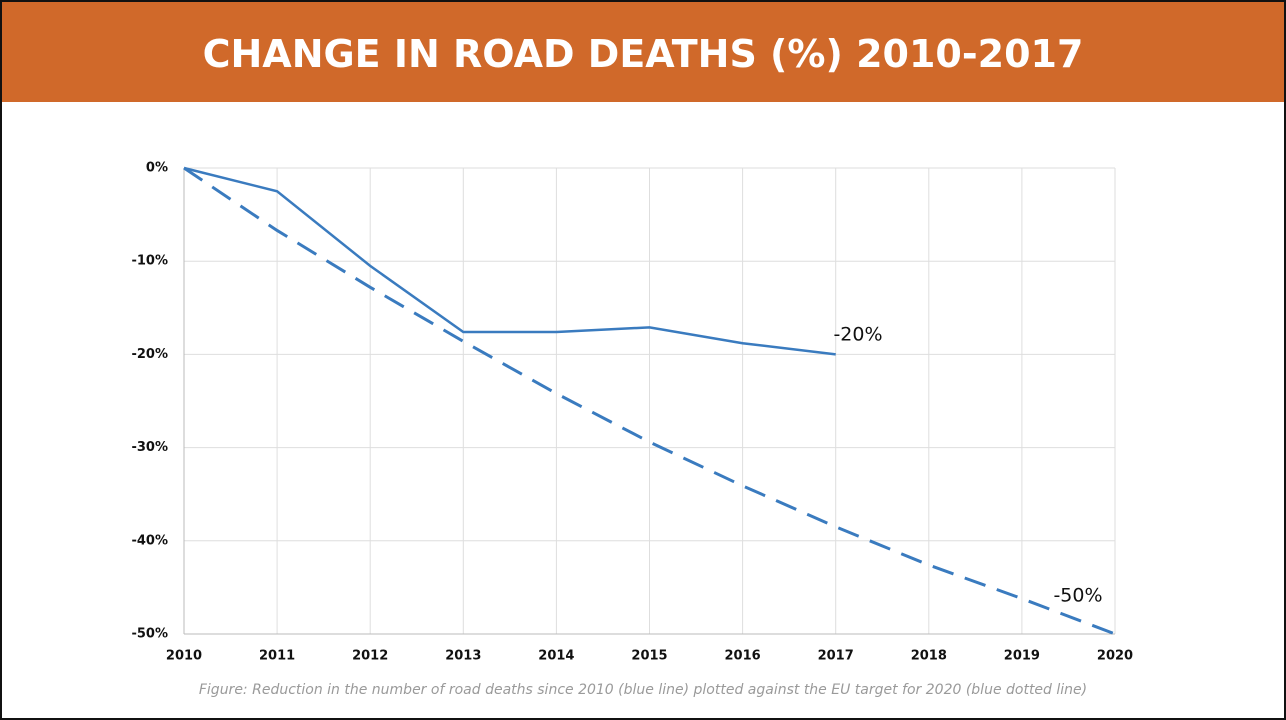 This screenshot has width=1286, height=720. I want to click on y-tick-label: -20%, so click(149, 354).